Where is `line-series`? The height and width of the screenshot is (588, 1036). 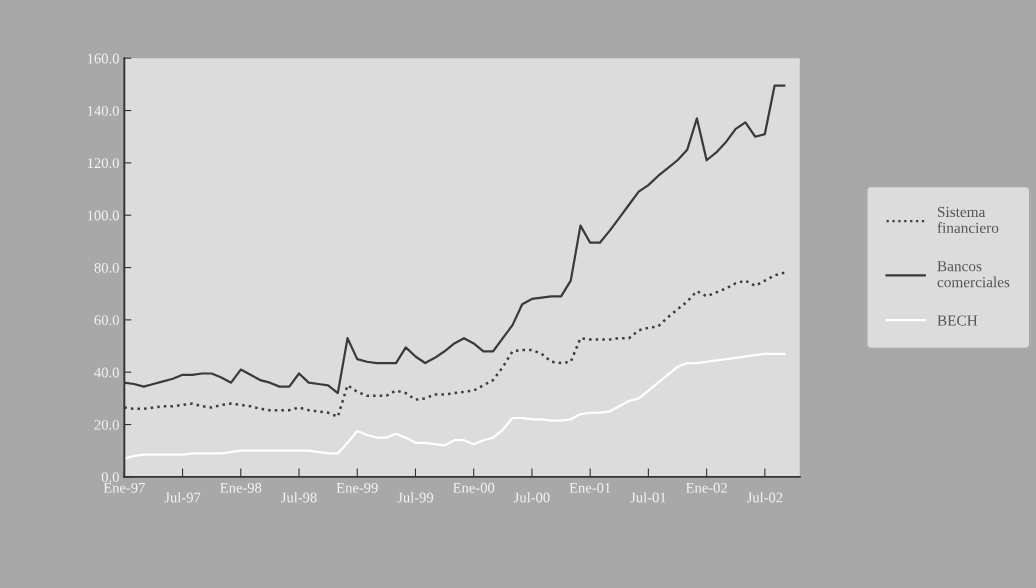 line-series is located at coordinates (455, 406).